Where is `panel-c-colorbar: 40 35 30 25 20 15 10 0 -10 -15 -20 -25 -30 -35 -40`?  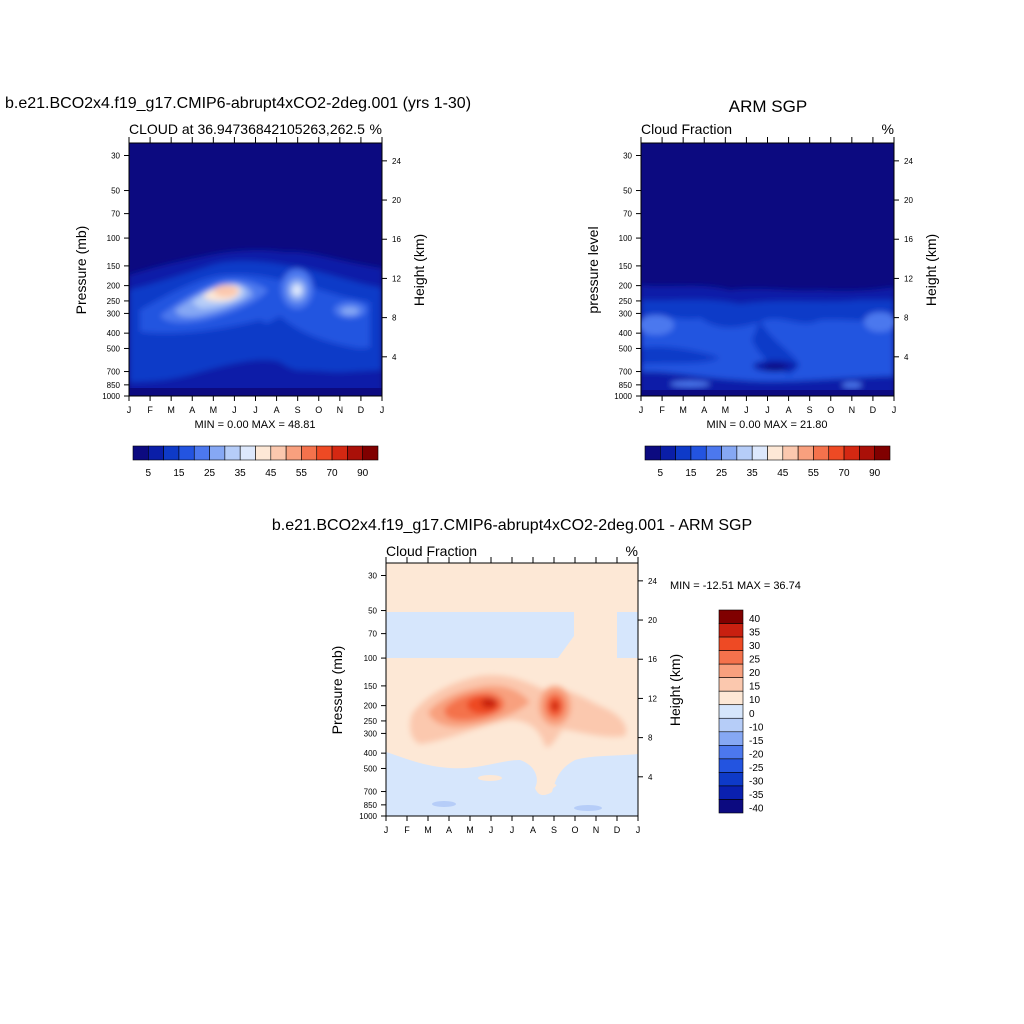 panel-c-colorbar: 40 35 30 25 20 15 10 0 -10 -15 -20 -25 -30 -35 -40 is located at coordinates (741, 712).